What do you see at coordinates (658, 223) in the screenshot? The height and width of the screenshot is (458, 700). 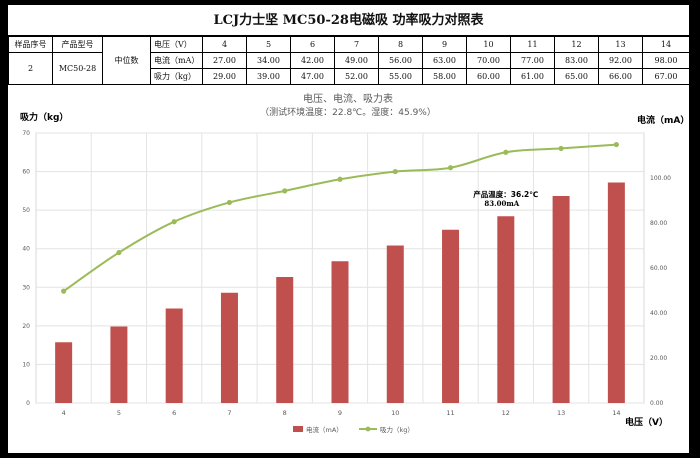 I see `y-right-tick-label: 80.00` at bounding box center [658, 223].